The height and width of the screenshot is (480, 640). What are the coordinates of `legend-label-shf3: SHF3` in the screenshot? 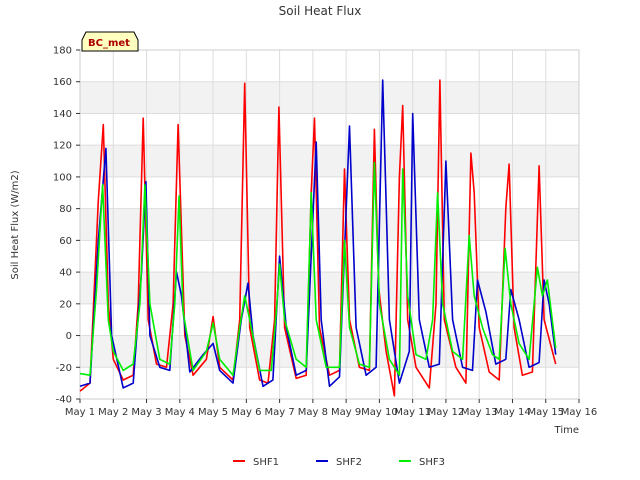 It's located at (432, 462).